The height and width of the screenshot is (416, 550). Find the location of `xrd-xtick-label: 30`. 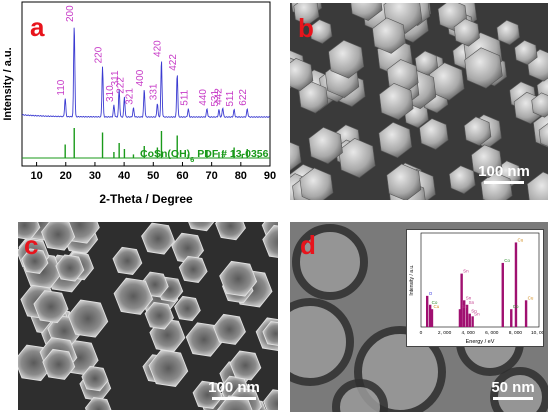

xrd-xtick-label: 30 is located at coordinates (95, 176).